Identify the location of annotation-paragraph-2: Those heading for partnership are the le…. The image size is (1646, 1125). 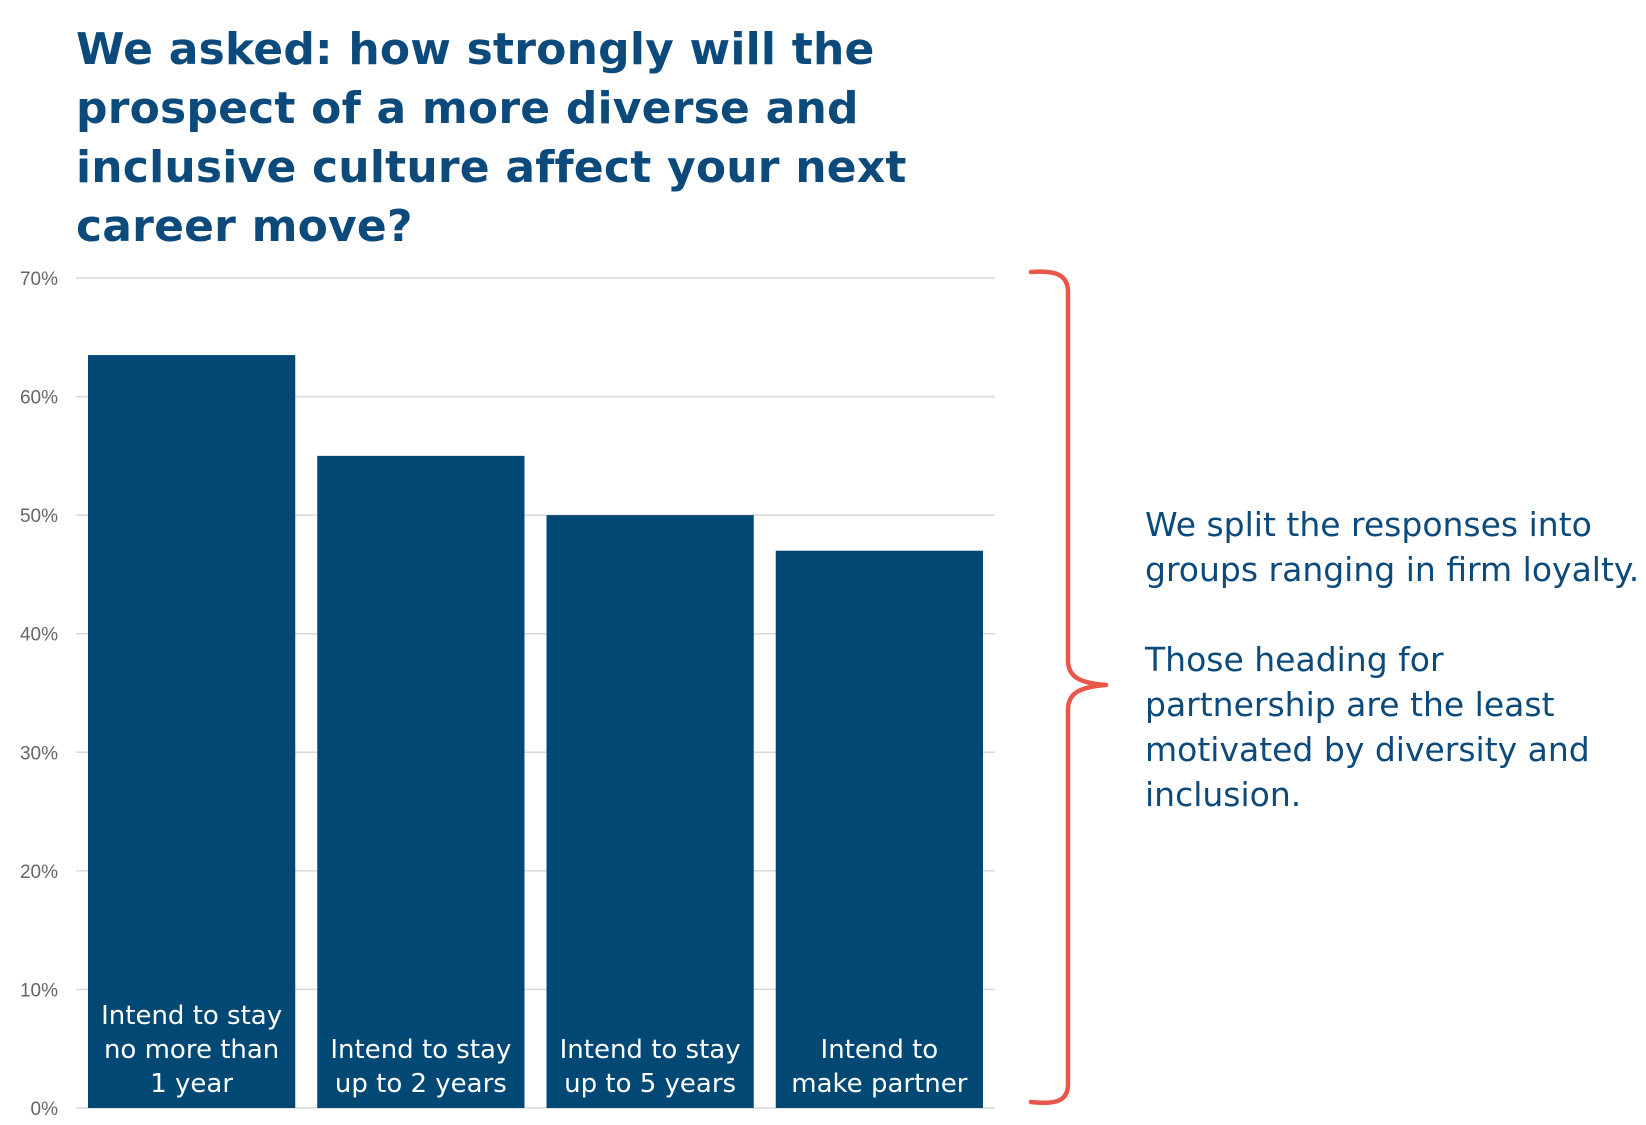
(1367, 727).